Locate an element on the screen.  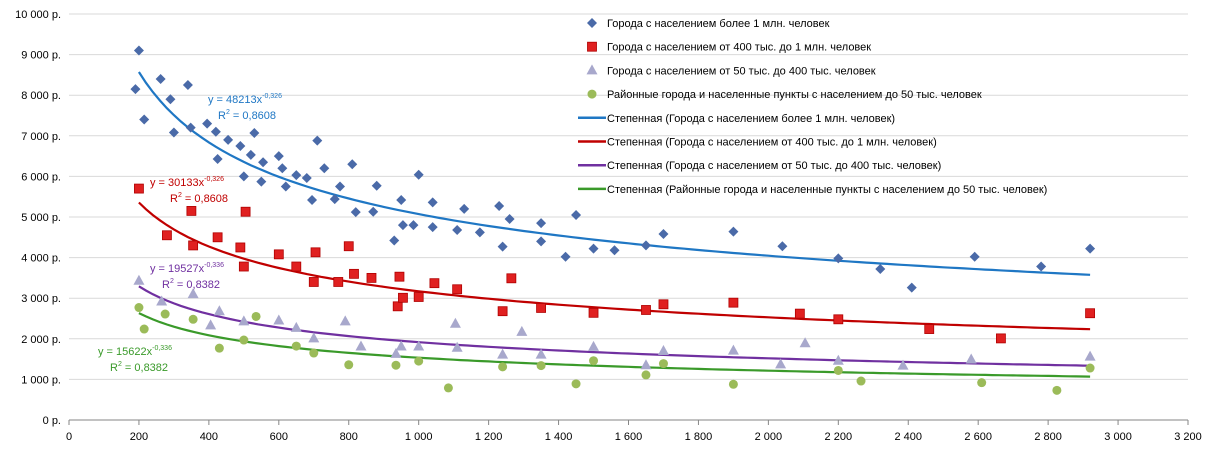
x-tick-label: 2 000 is located at coordinates (769, 437).